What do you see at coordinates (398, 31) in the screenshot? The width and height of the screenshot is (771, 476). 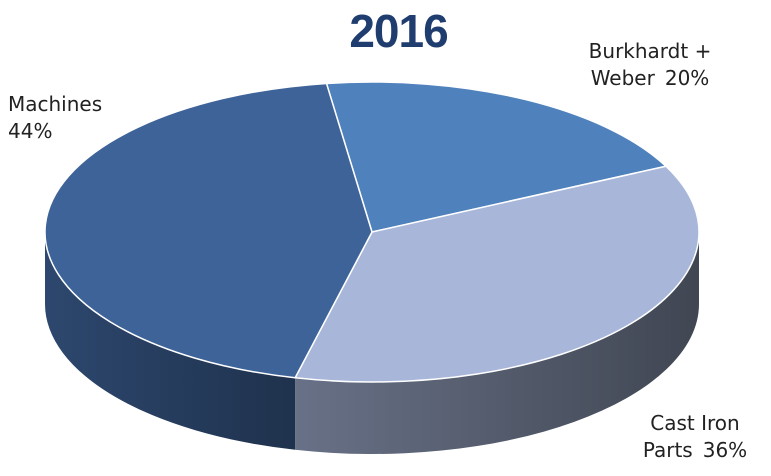 I see `chart-title: 2016` at bounding box center [398, 31].